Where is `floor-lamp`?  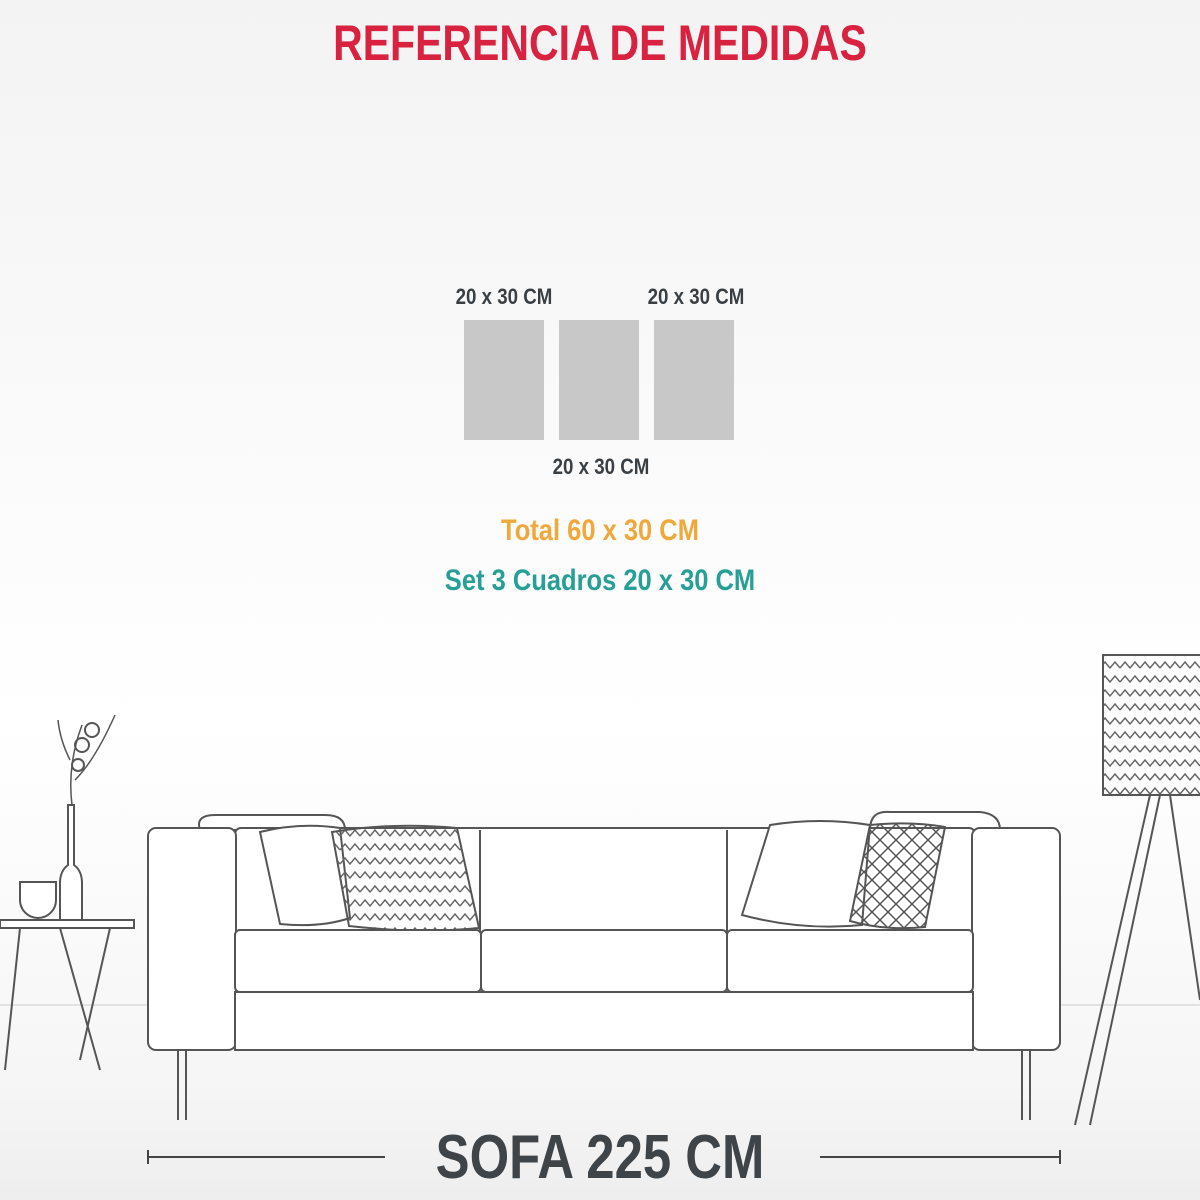
floor-lamp is located at coordinates (1137, 890).